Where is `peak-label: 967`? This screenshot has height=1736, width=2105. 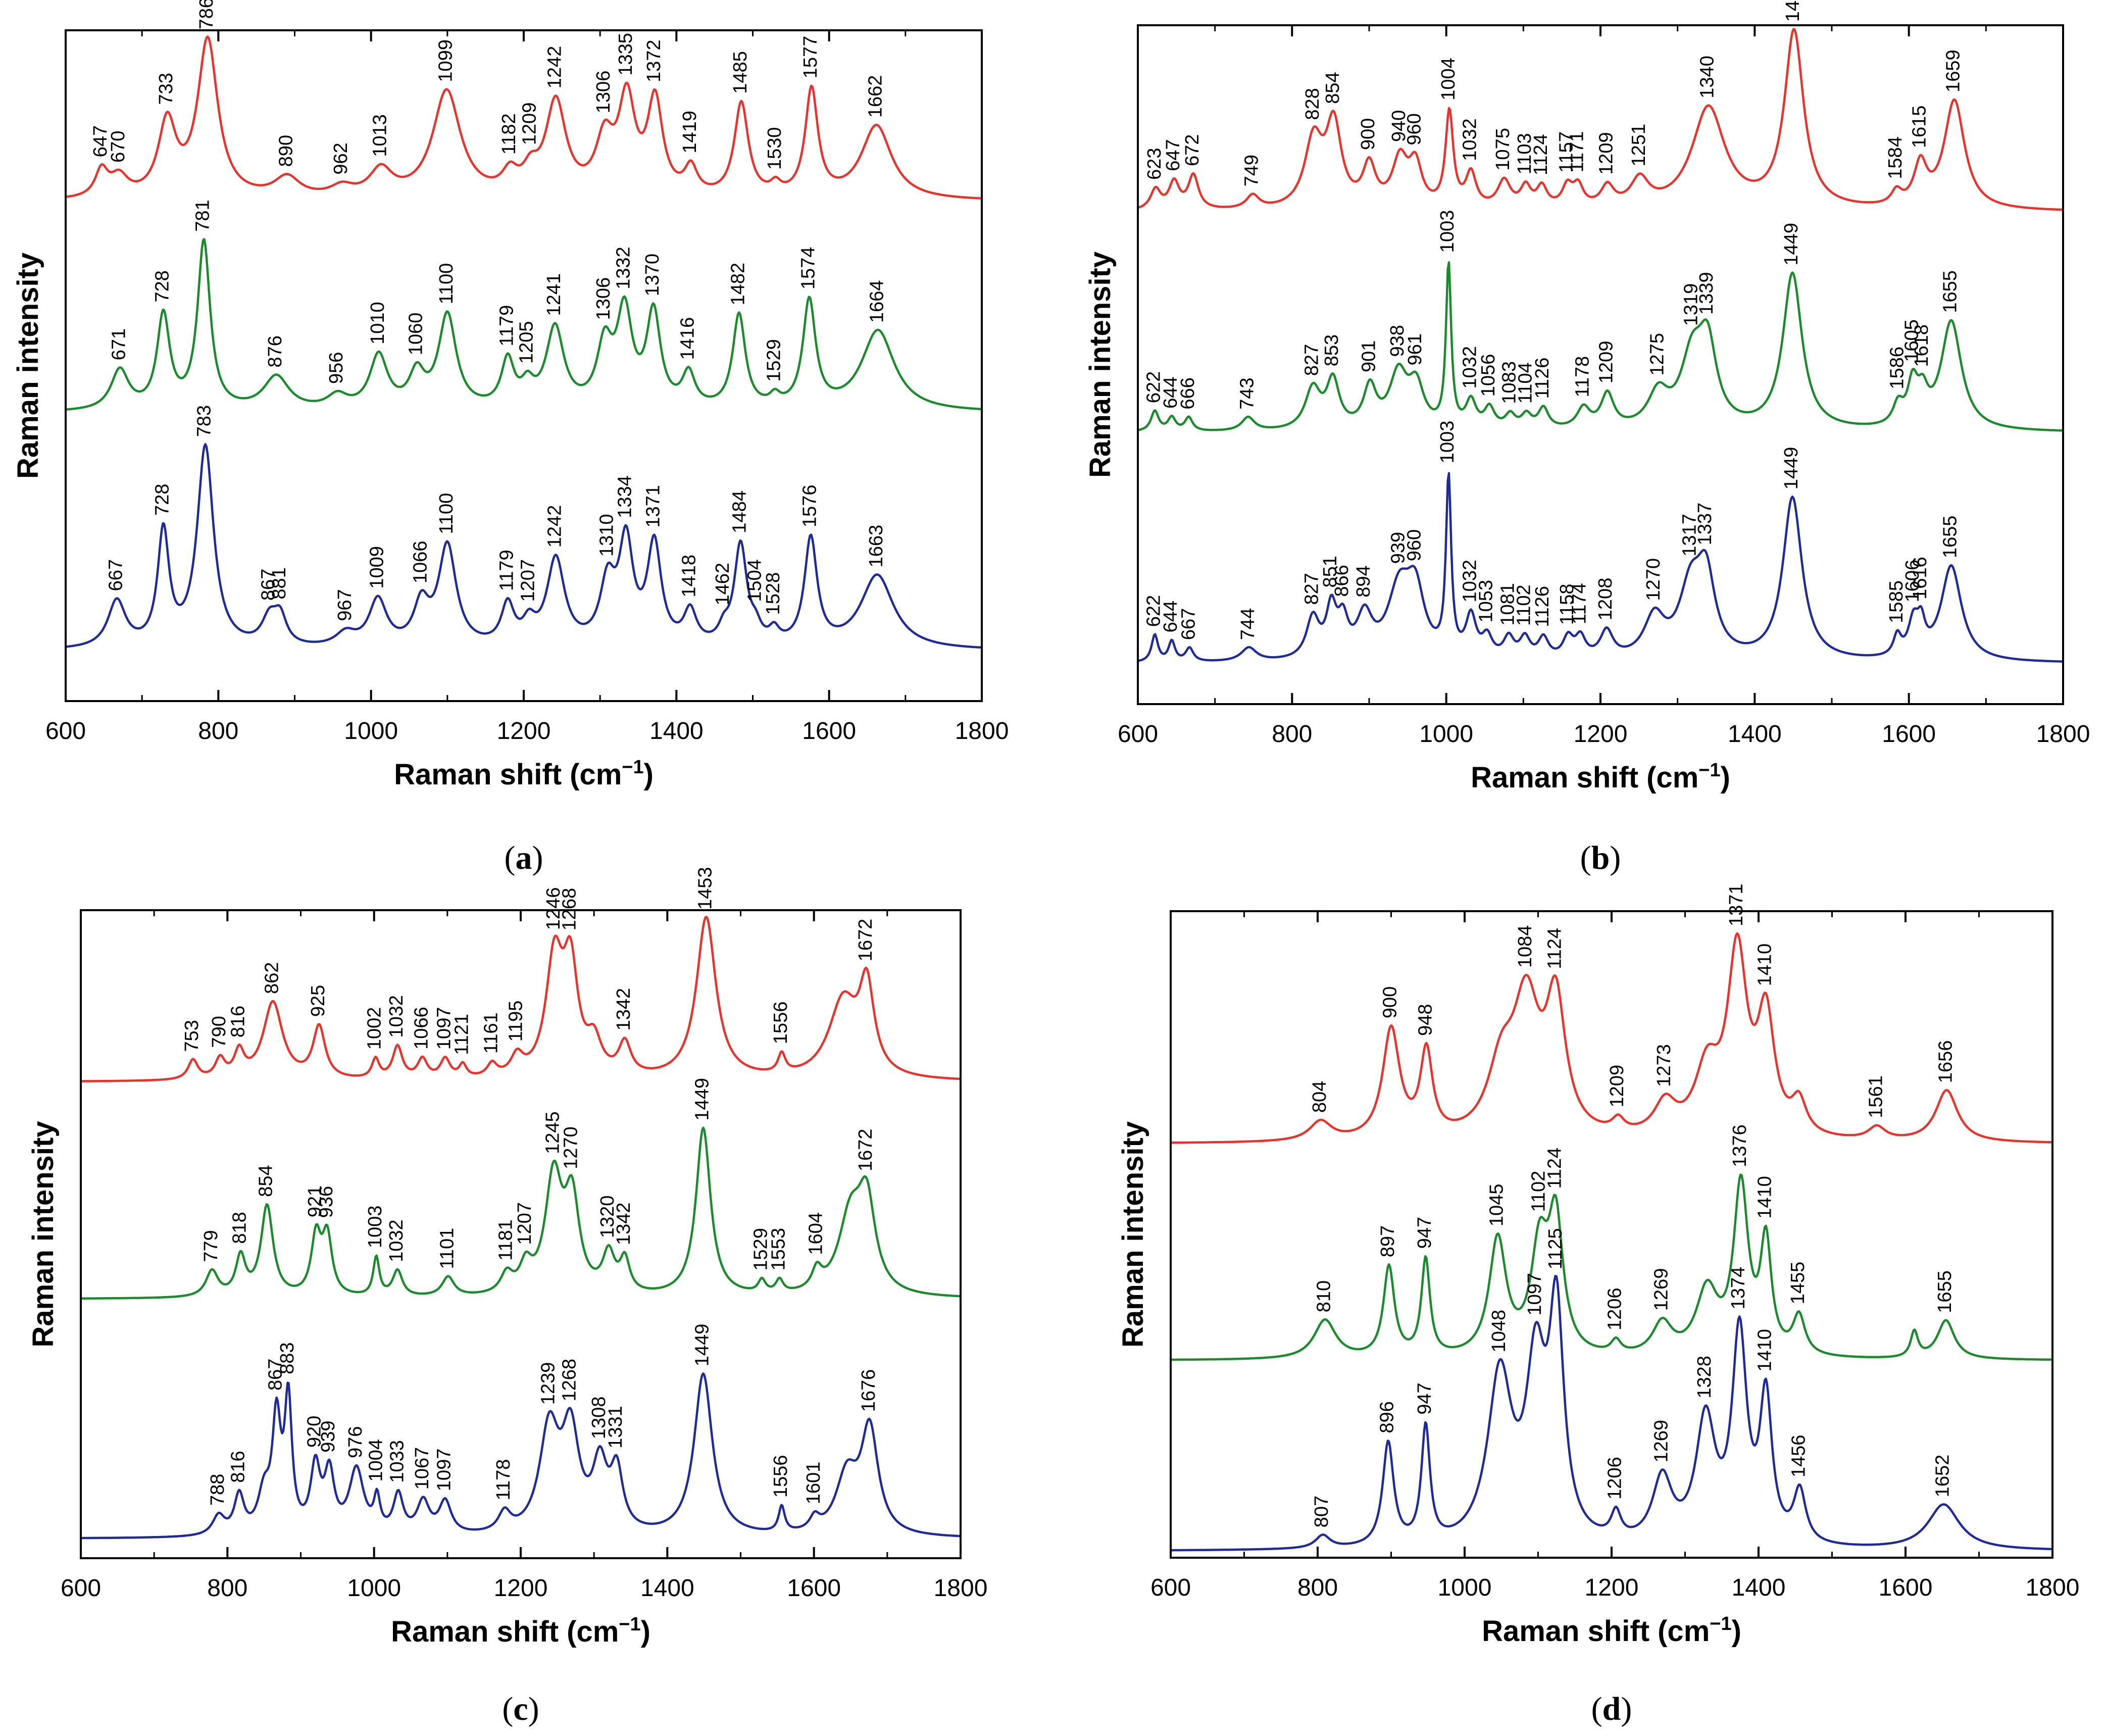
peak-label: 967 is located at coordinates (345, 605).